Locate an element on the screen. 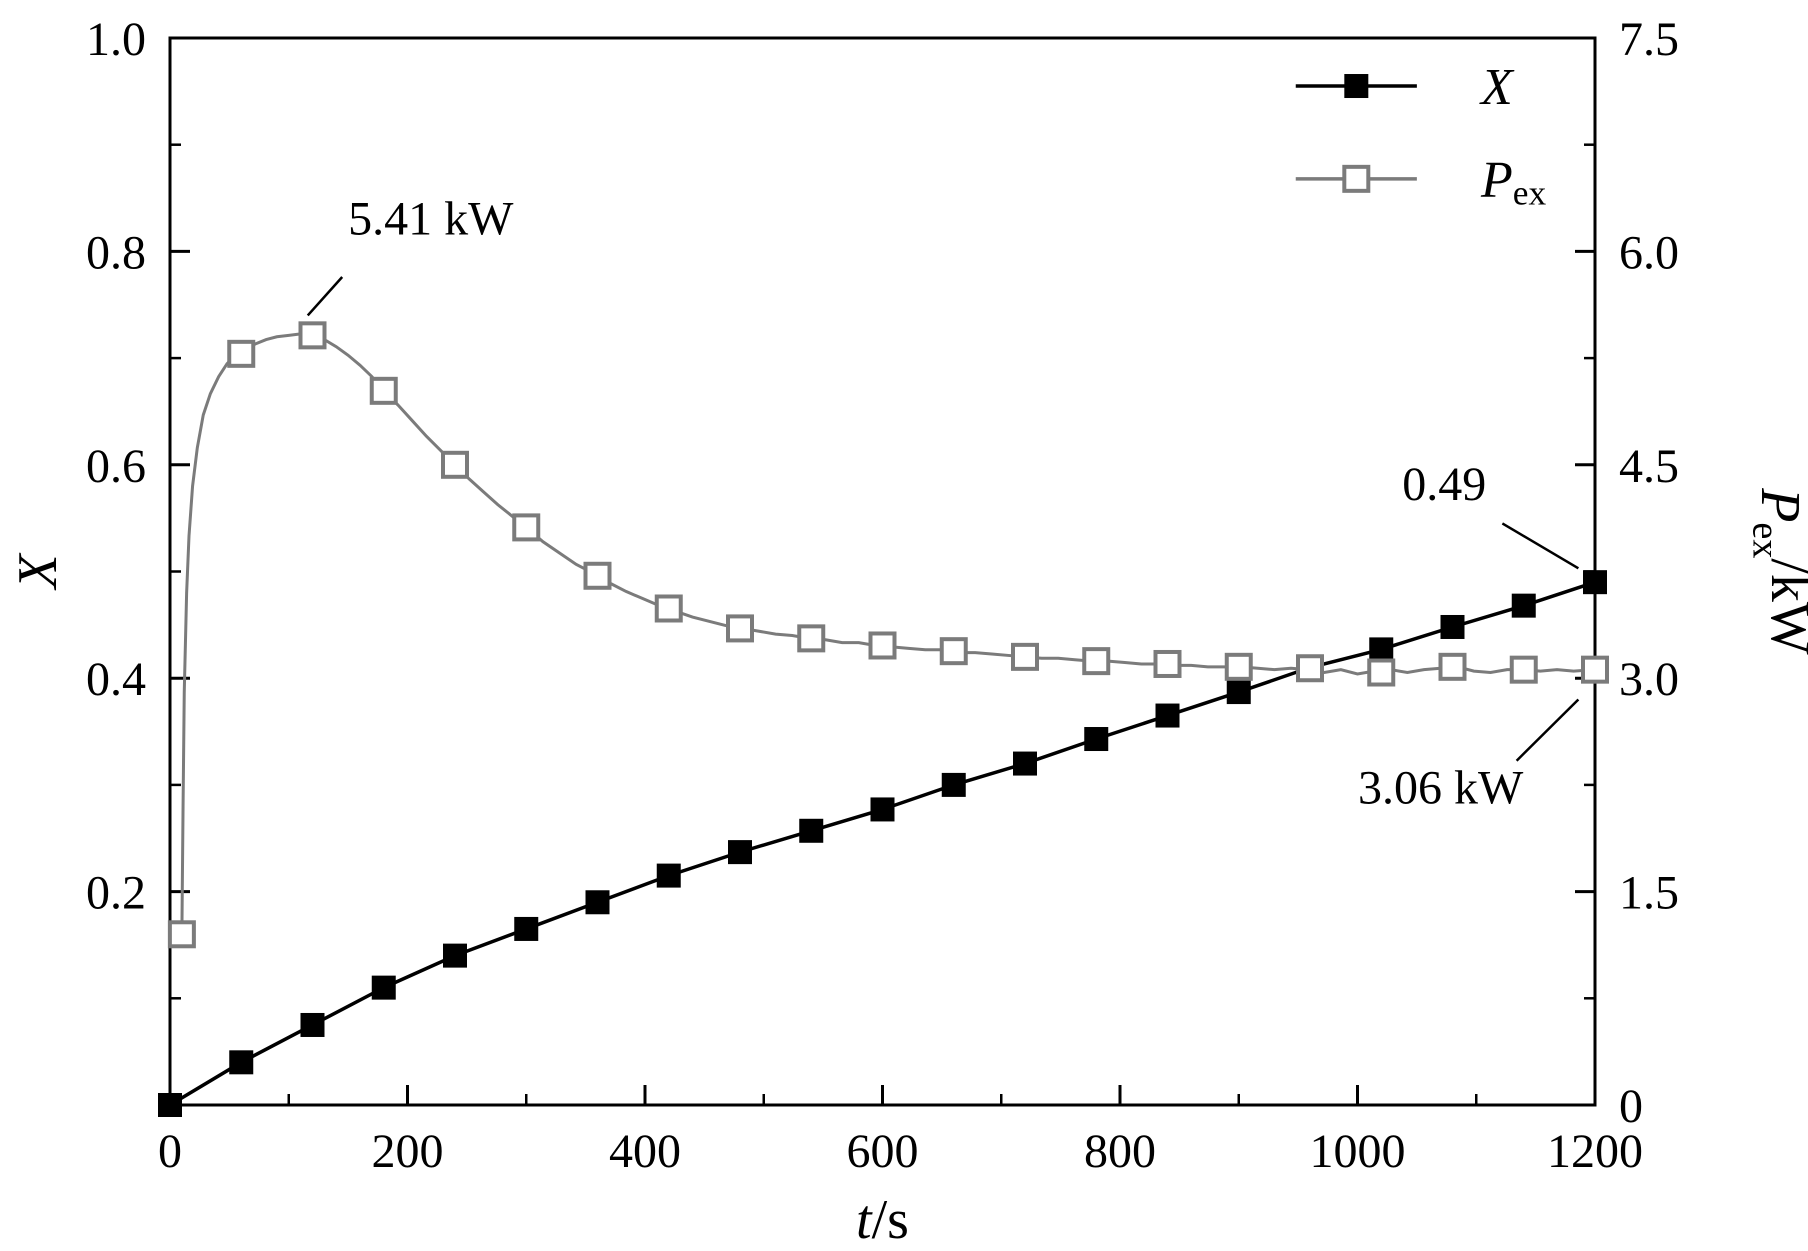  x-tick-label: 600 is located at coordinates (883, 1151).